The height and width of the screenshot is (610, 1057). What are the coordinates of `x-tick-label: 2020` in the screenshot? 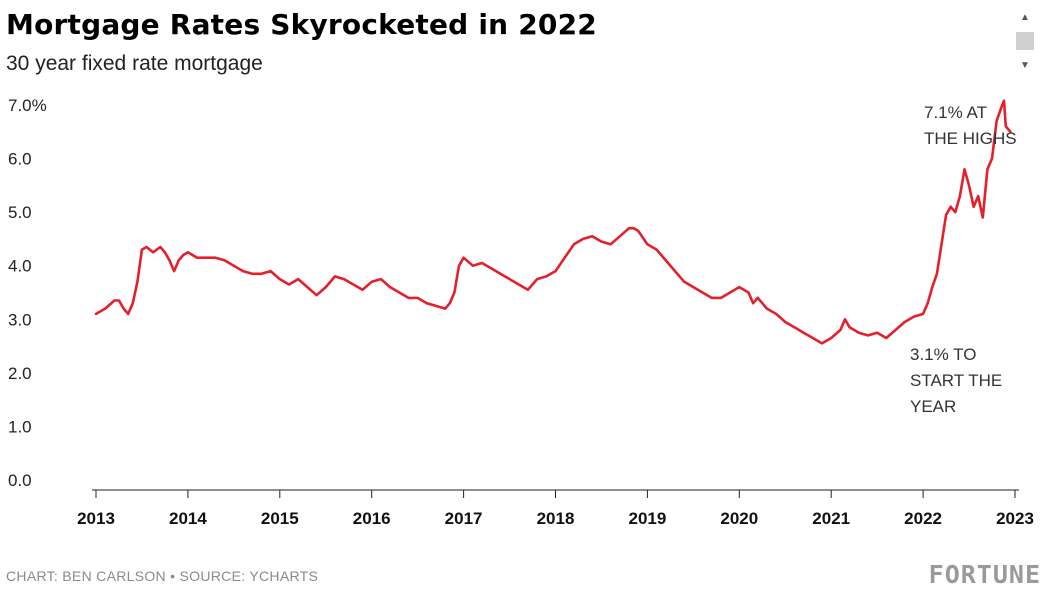 It's located at (739, 518).